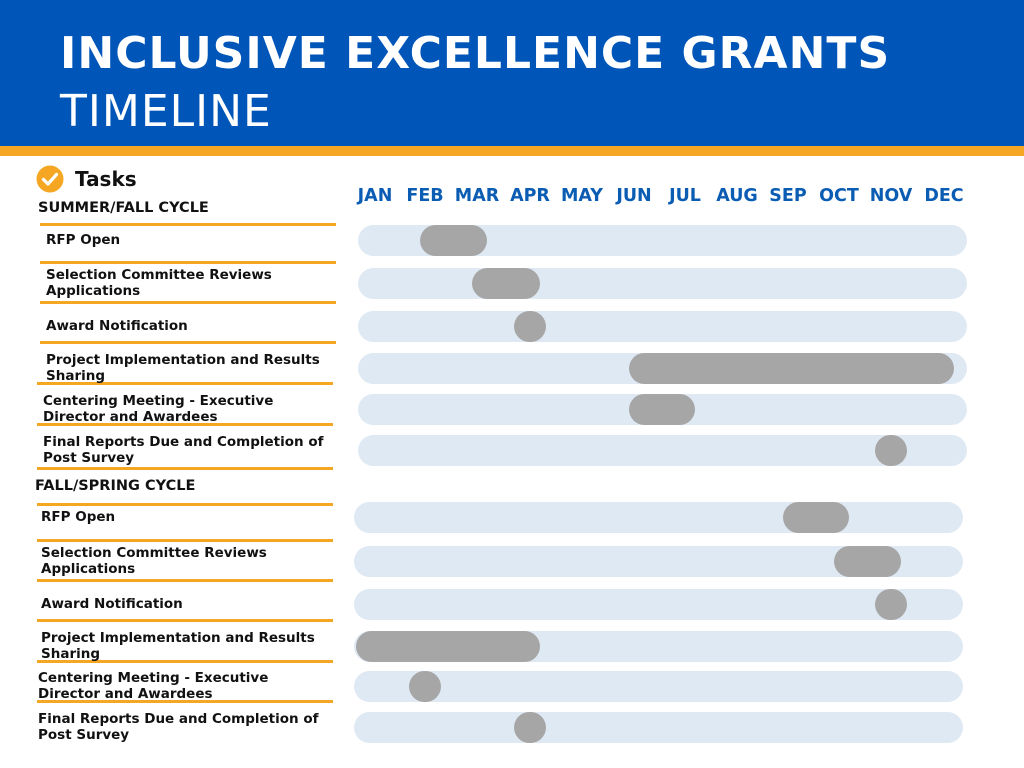 Image resolution: width=1024 pixels, height=768 pixels. I want to click on tasks-heading: Tasks, so click(86, 179).